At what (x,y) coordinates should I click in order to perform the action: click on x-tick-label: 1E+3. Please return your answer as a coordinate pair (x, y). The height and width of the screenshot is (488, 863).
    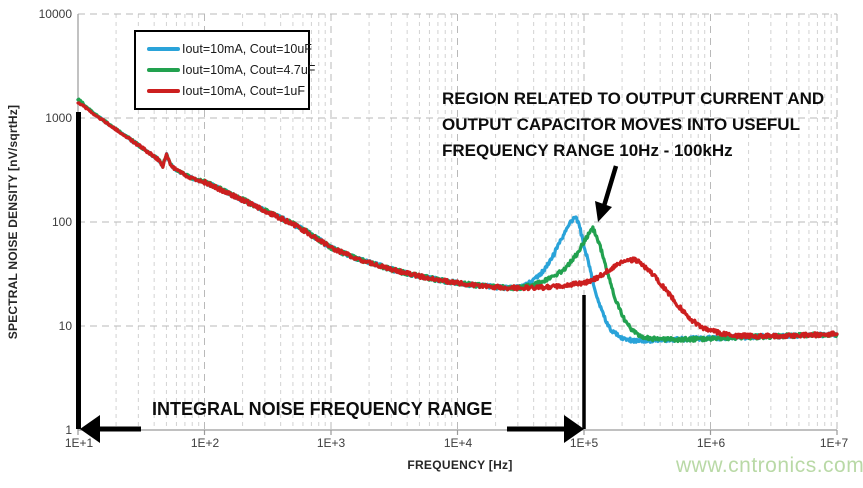
    Looking at the image, I should click on (331, 443).